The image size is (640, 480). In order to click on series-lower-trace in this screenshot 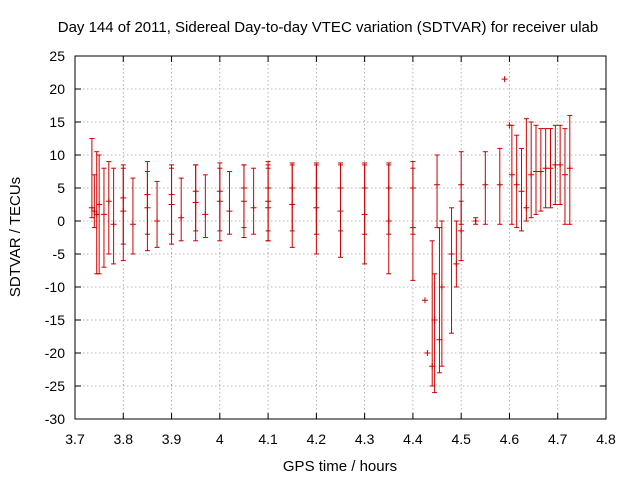, I will do `click(182, 213)`.